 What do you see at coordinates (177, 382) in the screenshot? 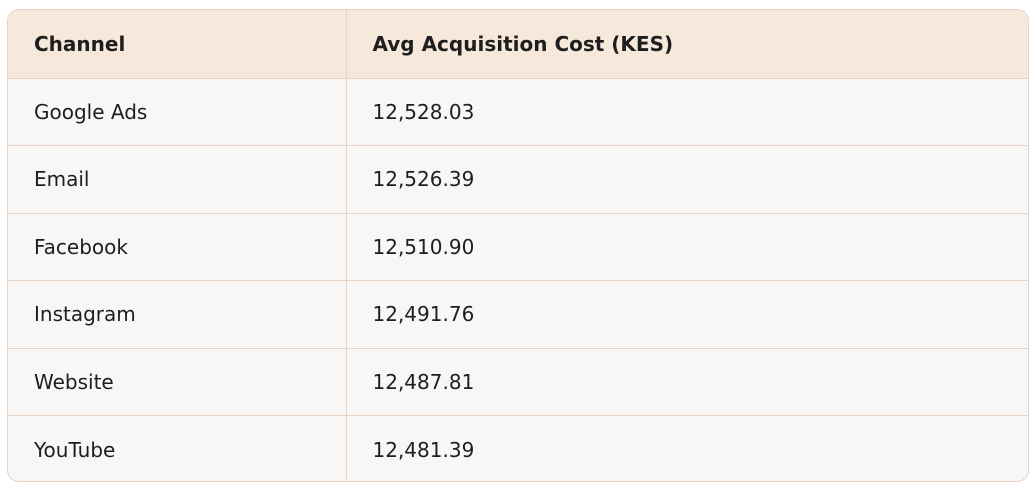
I see `cell-channel: Website` at bounding box center [177, 382].